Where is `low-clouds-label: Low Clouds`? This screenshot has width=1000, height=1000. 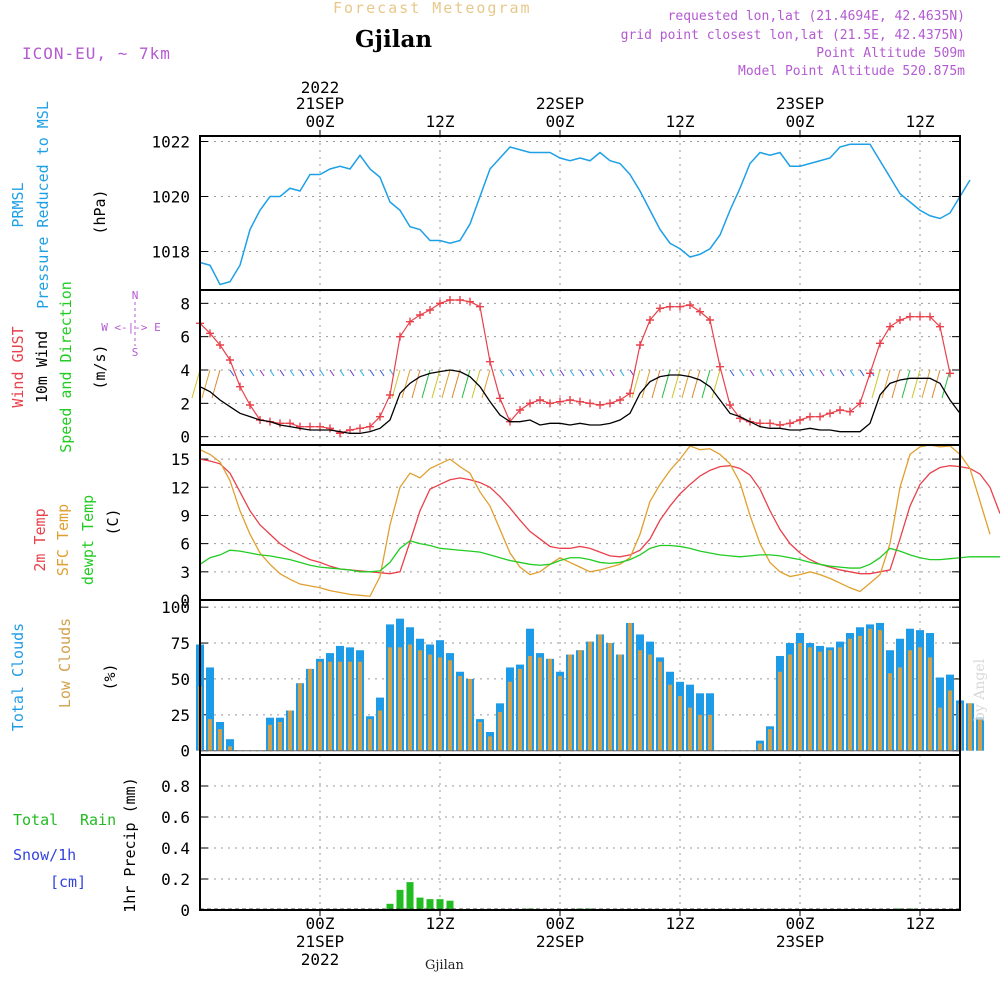
low-clouds-label: Low Clouds is located at coordinates (65, 663).